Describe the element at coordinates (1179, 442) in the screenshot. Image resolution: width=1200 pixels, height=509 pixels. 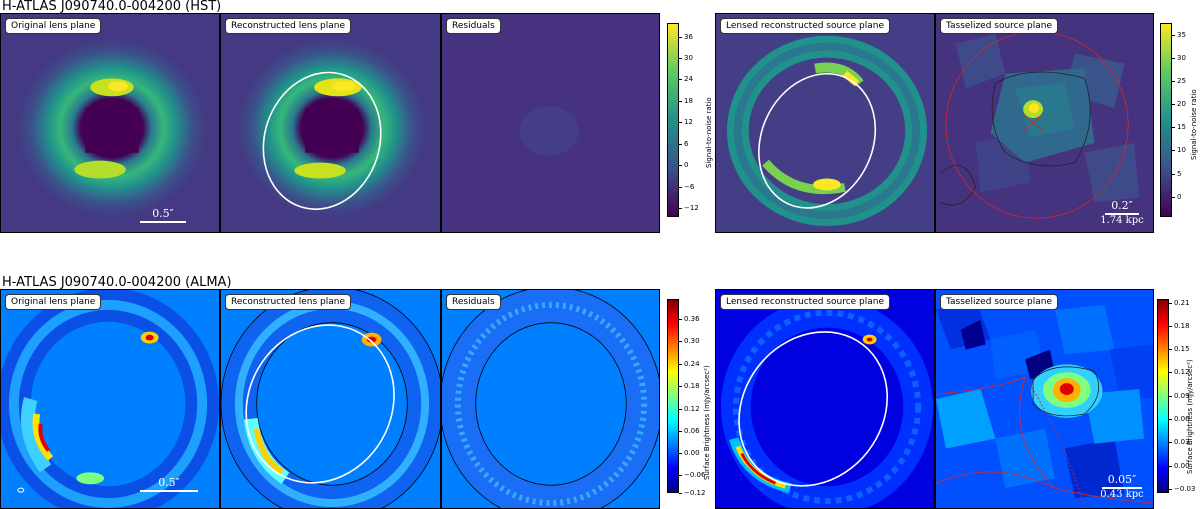
I see `alma-source-cbar-tick: 0.03` at that location.